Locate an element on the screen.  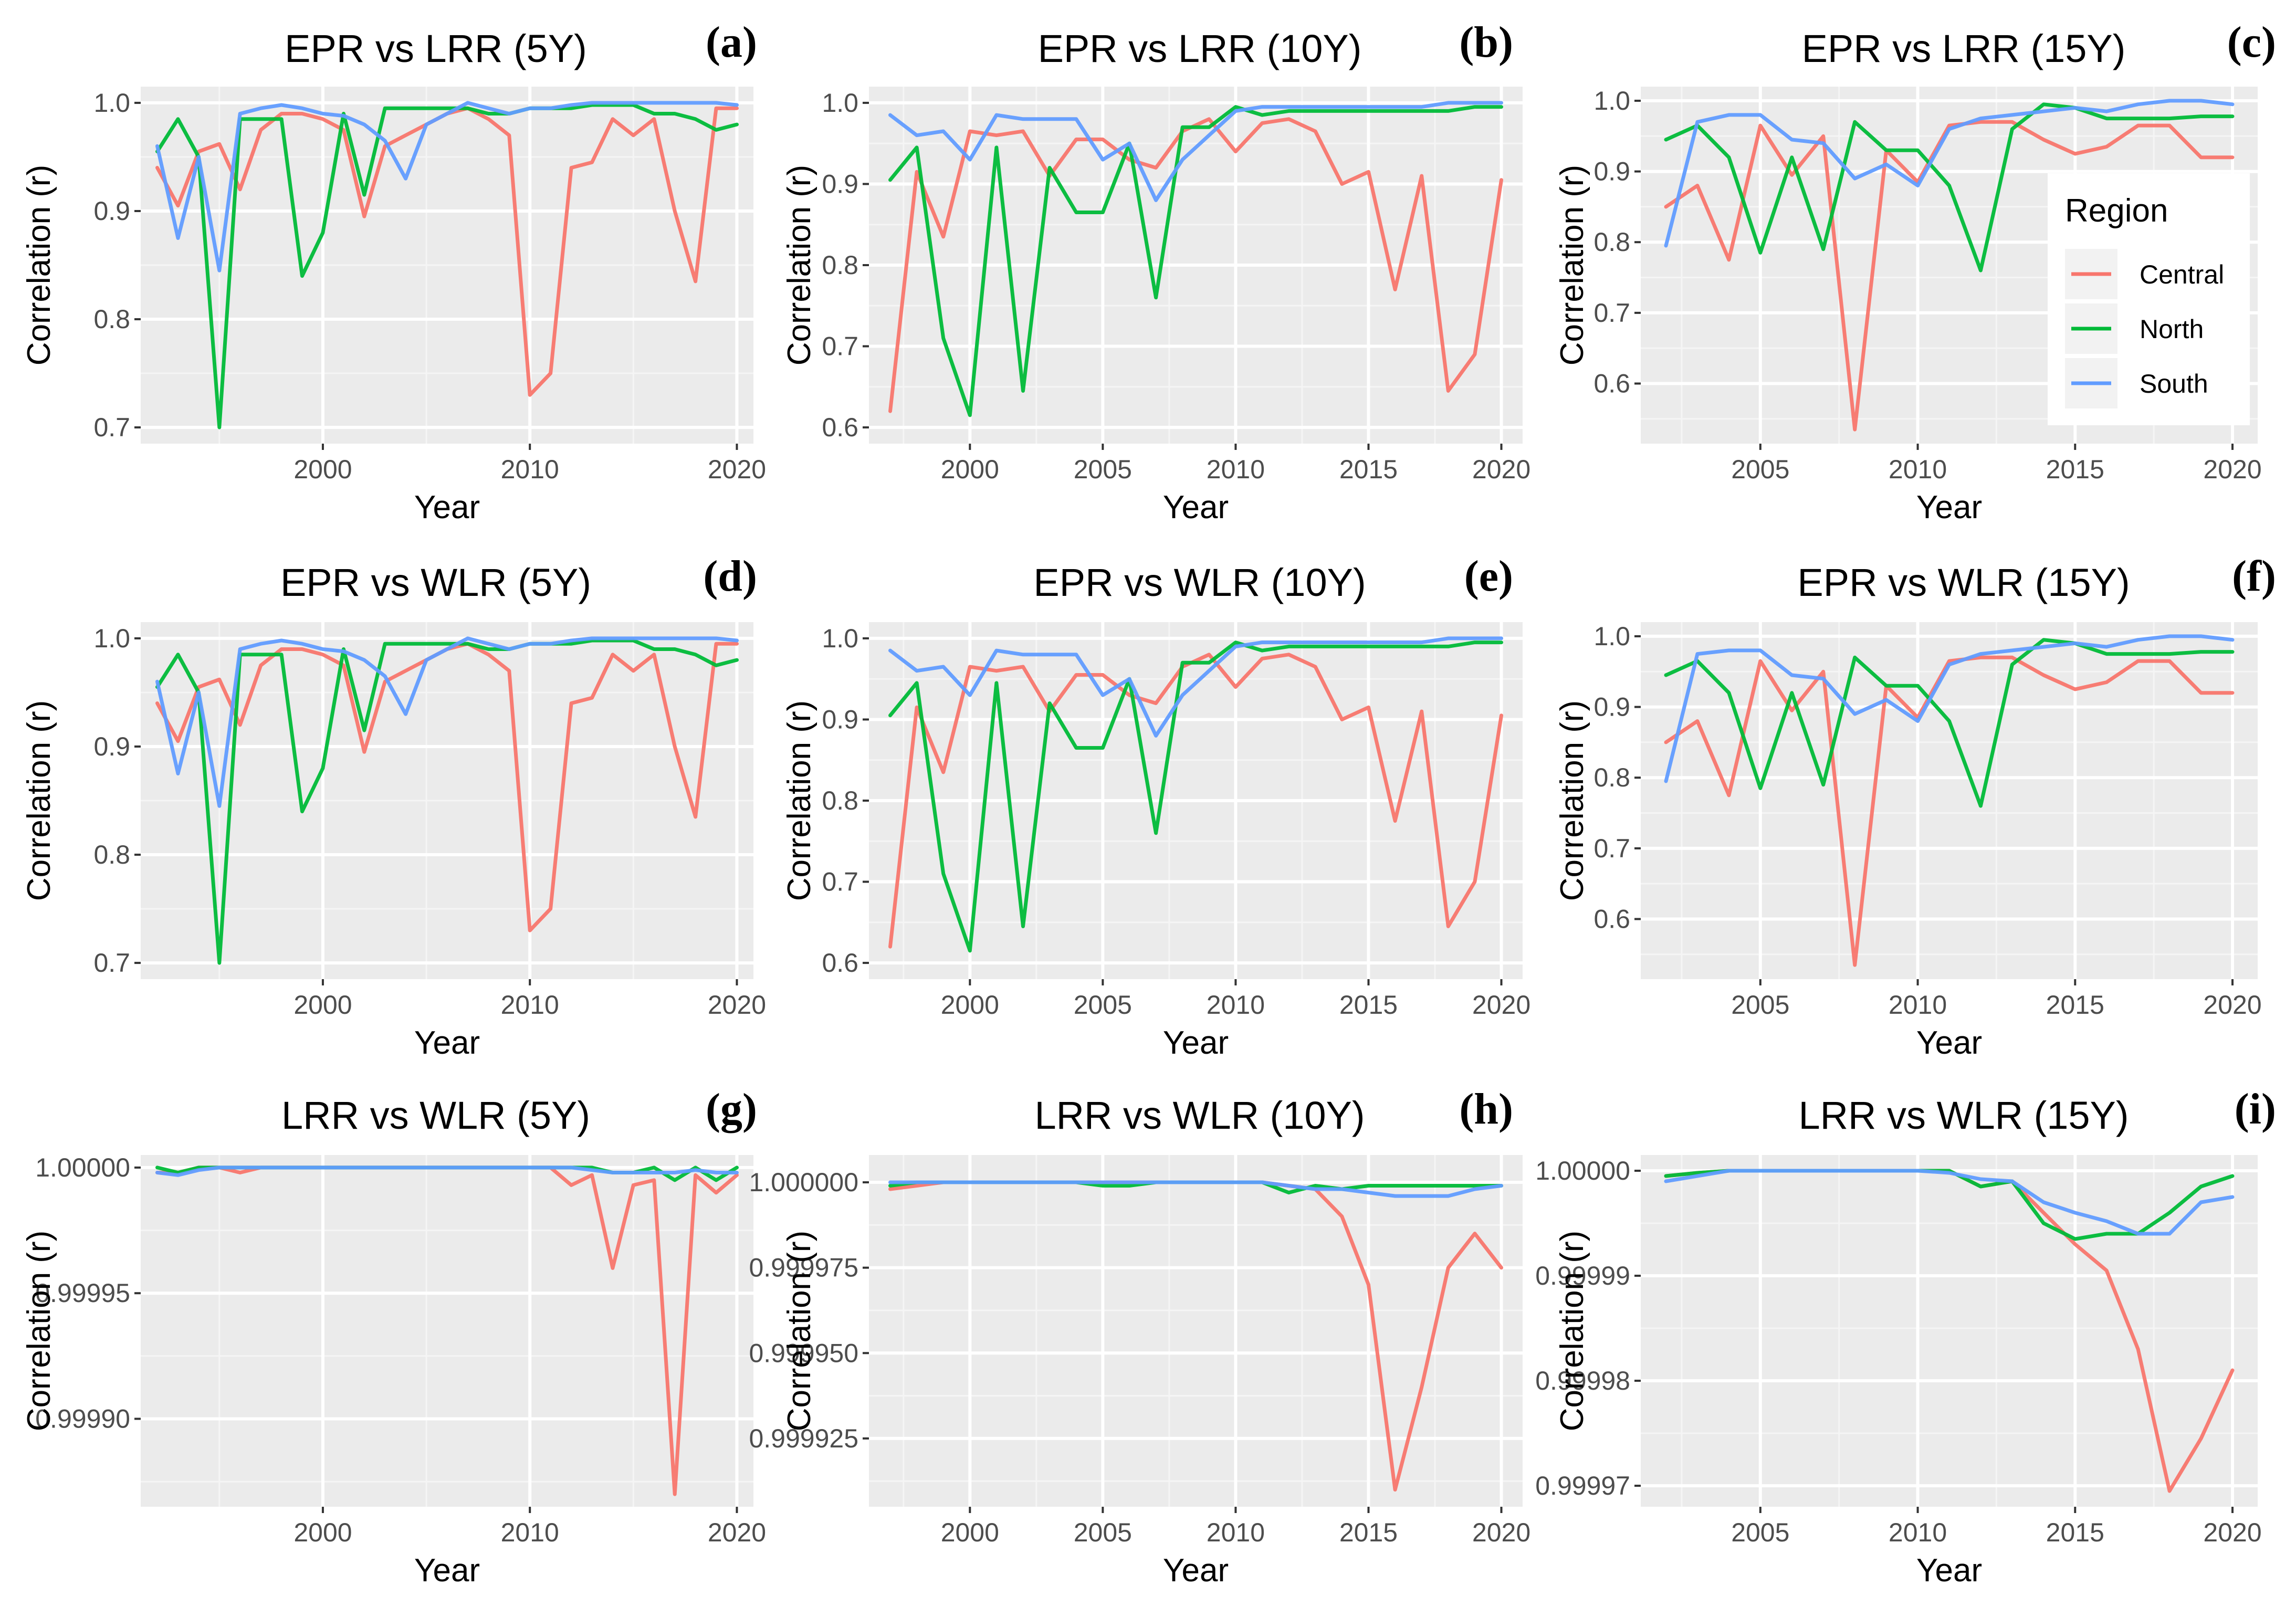
panel-label: (b) is located at coordinates (1486, 42).